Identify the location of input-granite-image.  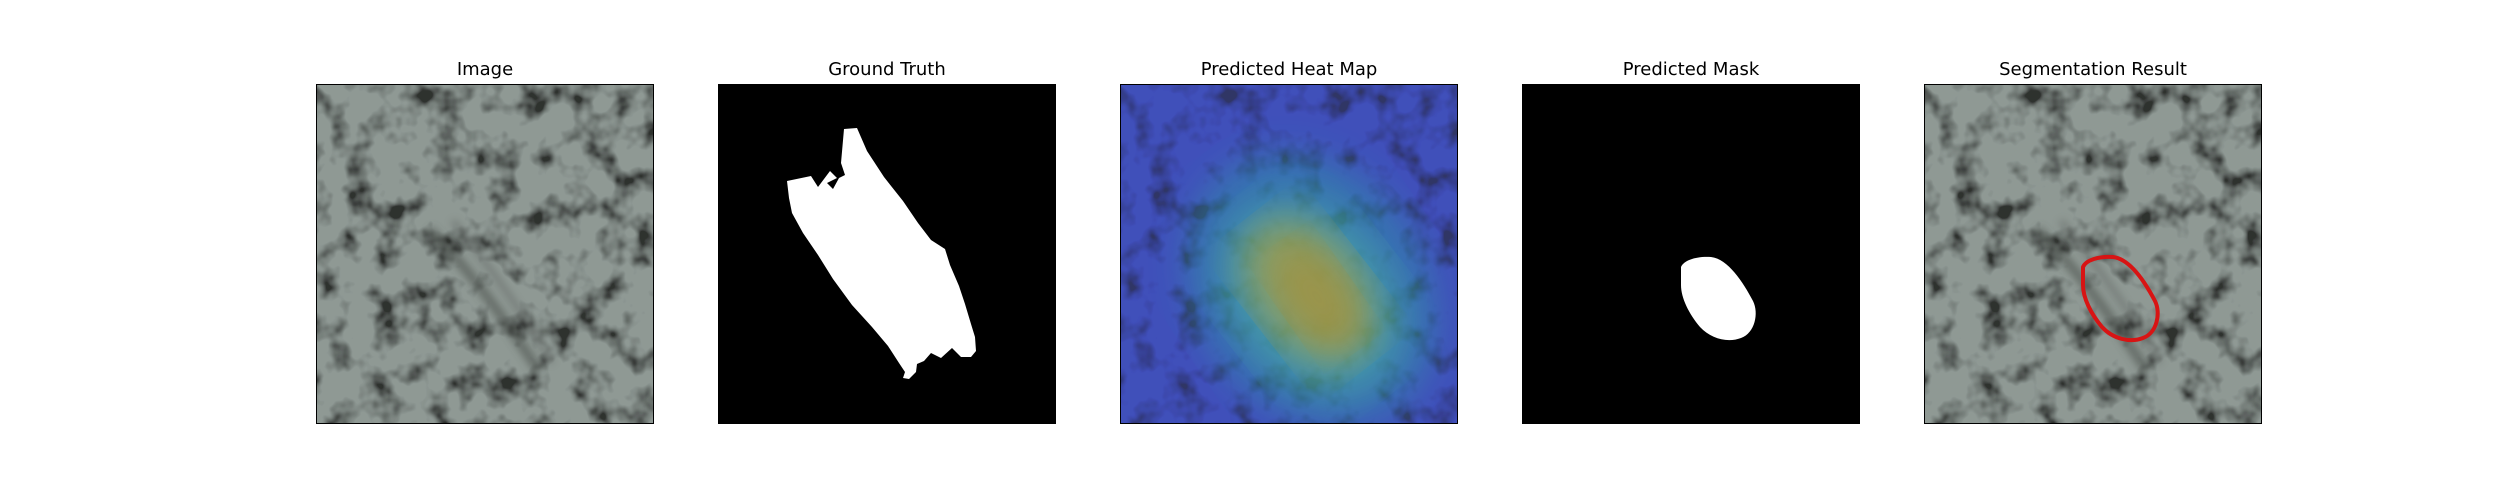
(485, 254).